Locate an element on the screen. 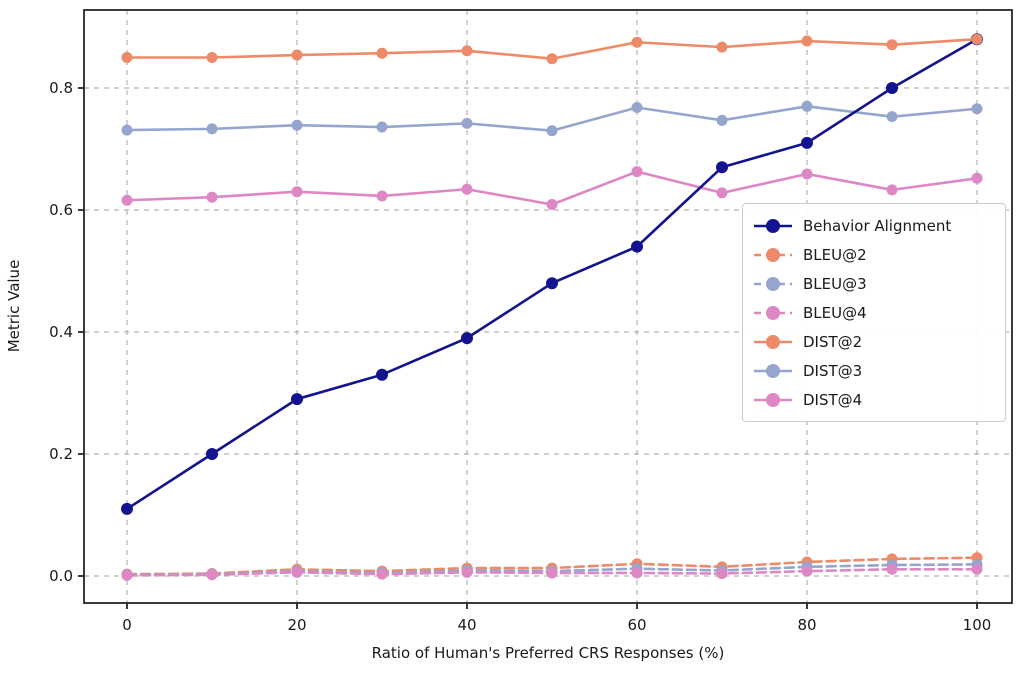 This screenshot has width=1024, height=674. legend-item-bleu-2: BLEU@2 is located at coordinates (874, 254).